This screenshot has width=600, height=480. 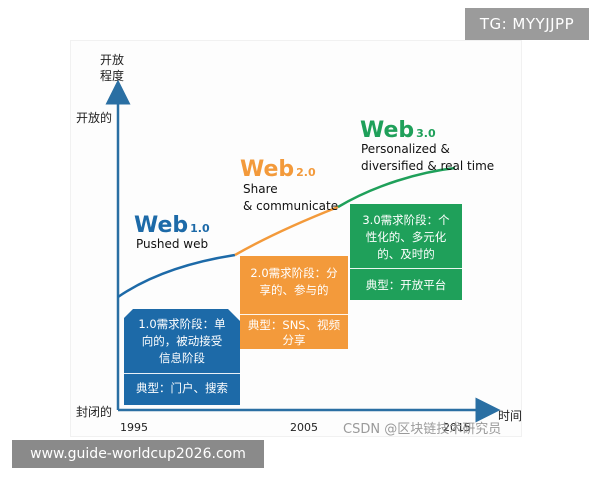 I want to click on x-axis-title: 时间, so click(x=510, y=416).